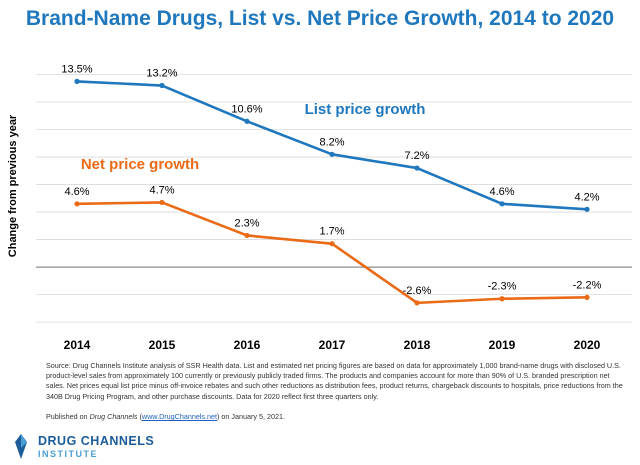  Describe the element at coordinates (77, 345) in the screenshot. I see `x-tick-label: 2014` at that location.